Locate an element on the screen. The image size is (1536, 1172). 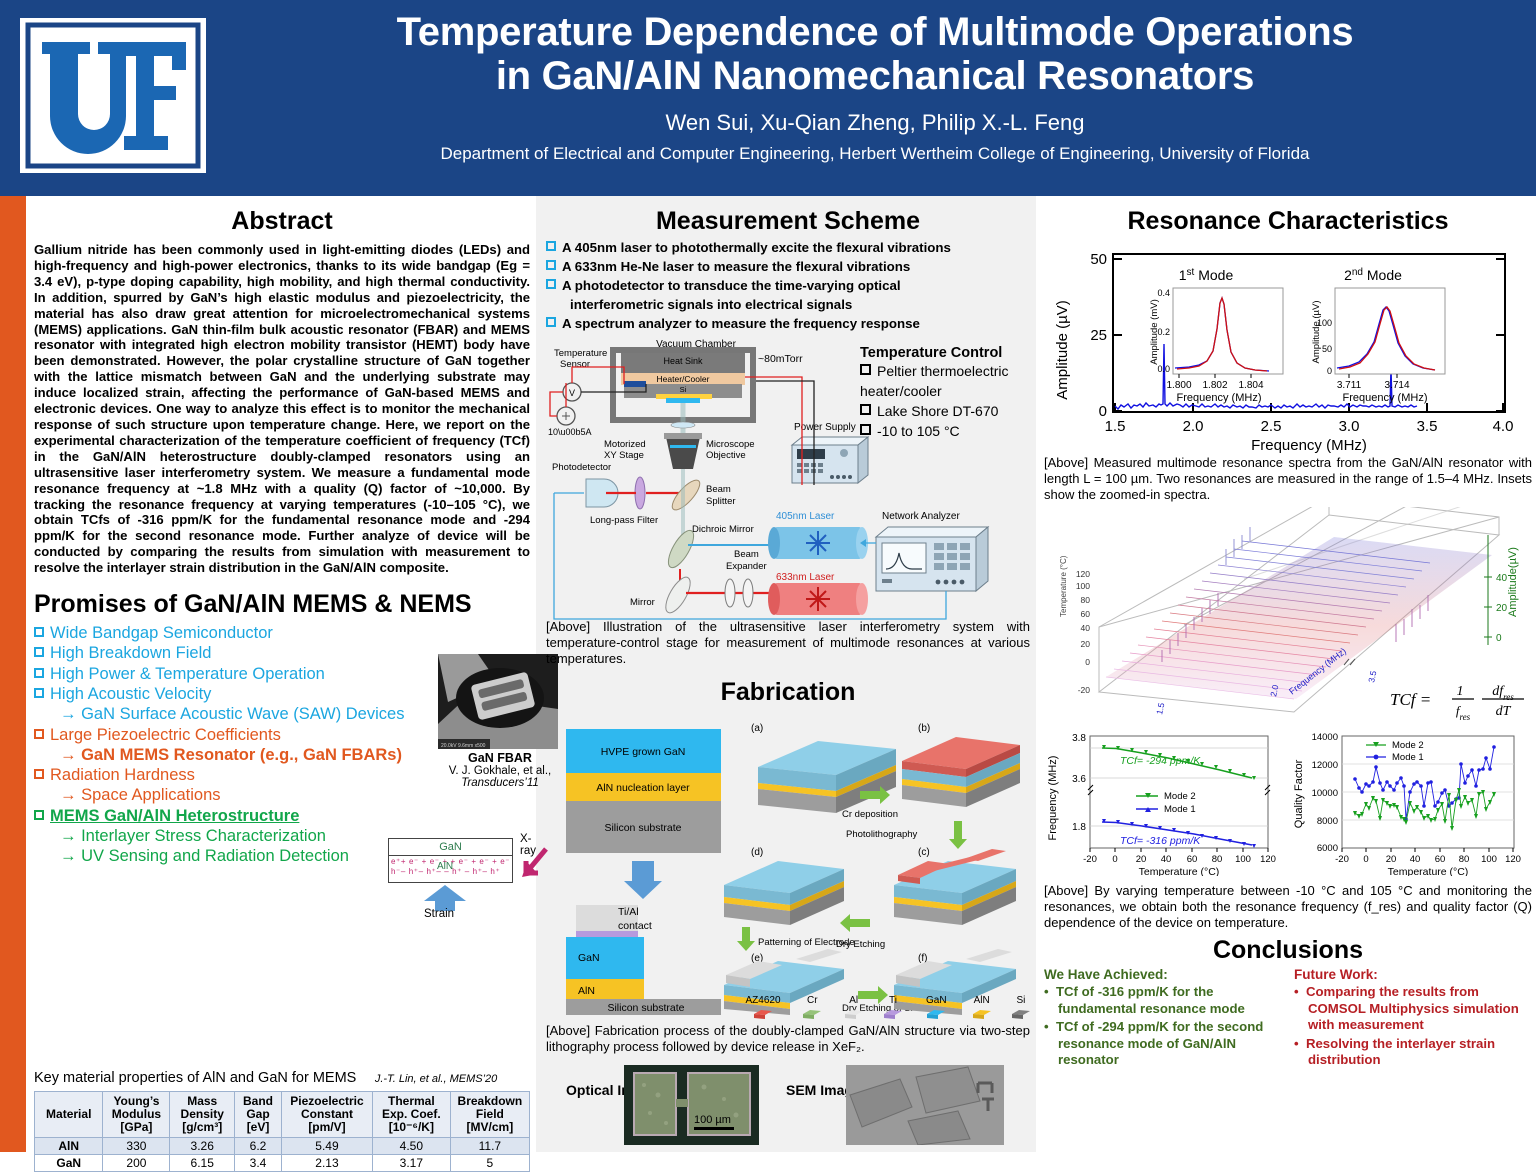
optical-image: 100 µm is located at coordinates (691, 1105).